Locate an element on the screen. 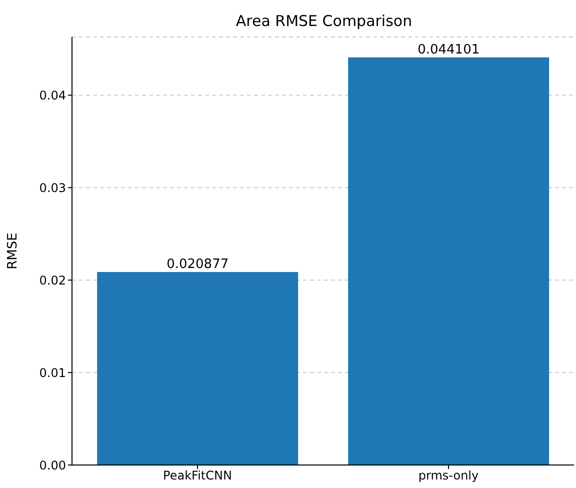 Image resolution: width=576 pixels, height=488 pixels. x-tick-label: PeakFitCNN is located at coordinates (197, 475).